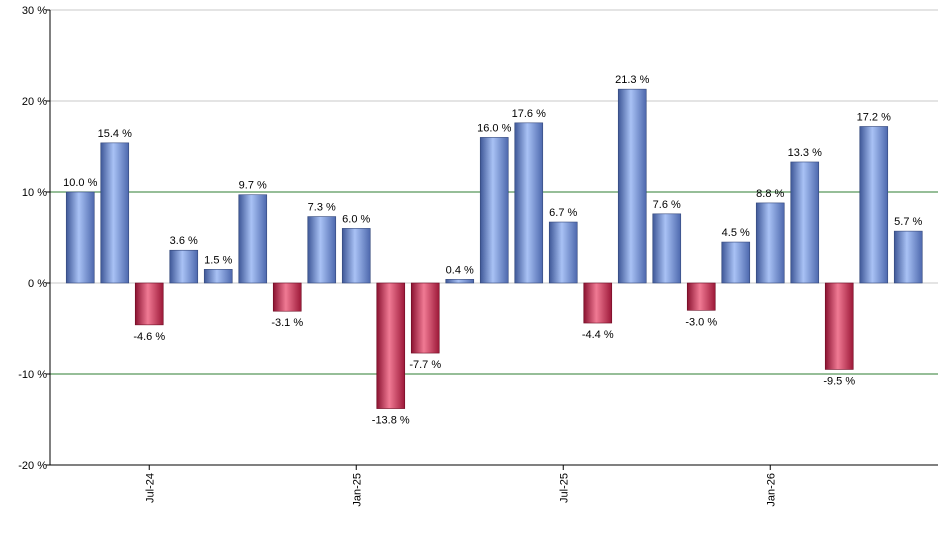  I want to click on x-tick-label: Jan-25, so click(357, 490).